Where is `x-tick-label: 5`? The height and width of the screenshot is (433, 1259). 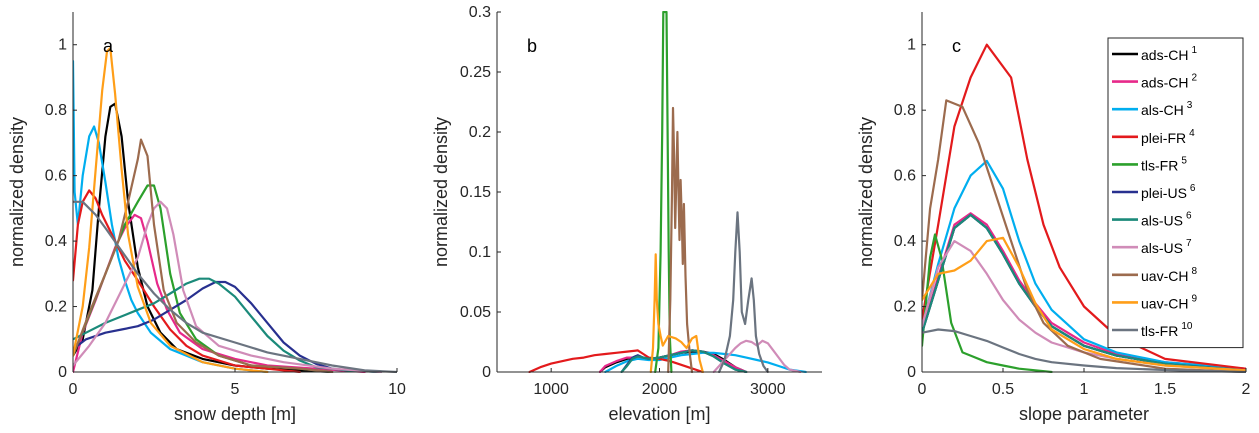
x-tick-label: 5 is located at coordinates (235, 389).